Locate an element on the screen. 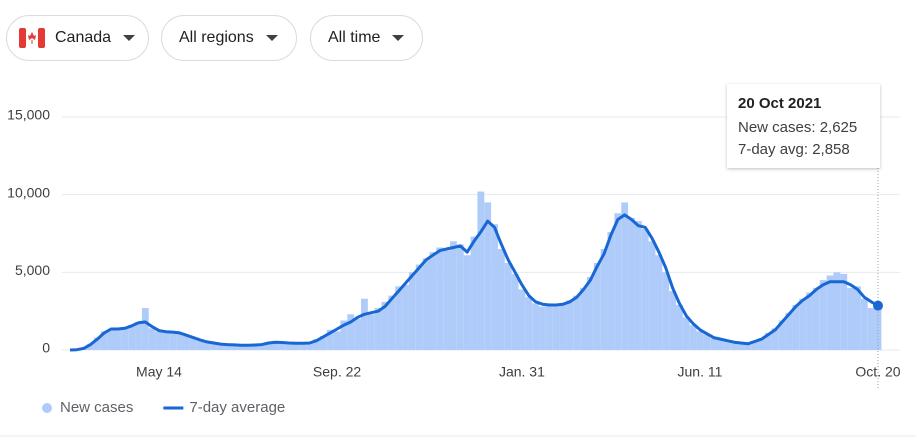  legend-label: 7-day average is located at coordinates (237, 407).